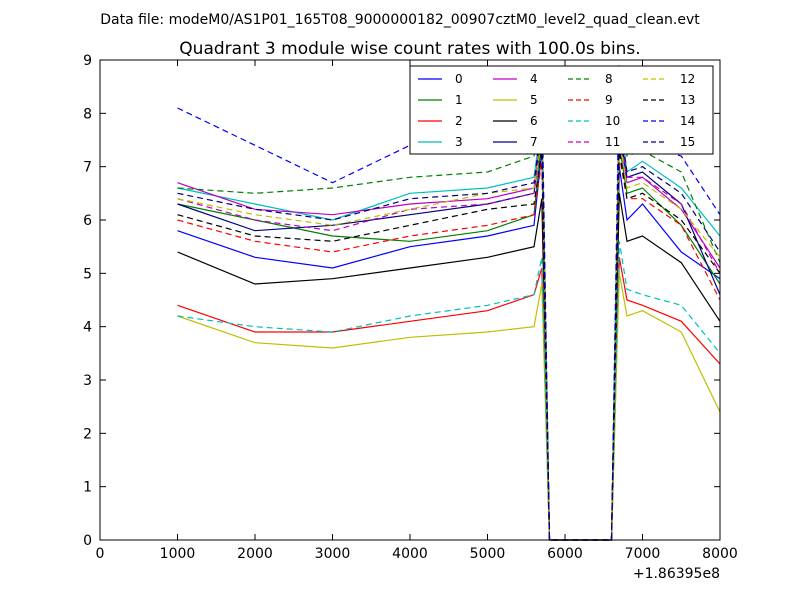 This screenshot has height=600, width=800. I want to click on legend-label-14: 14, so click(687, 121).